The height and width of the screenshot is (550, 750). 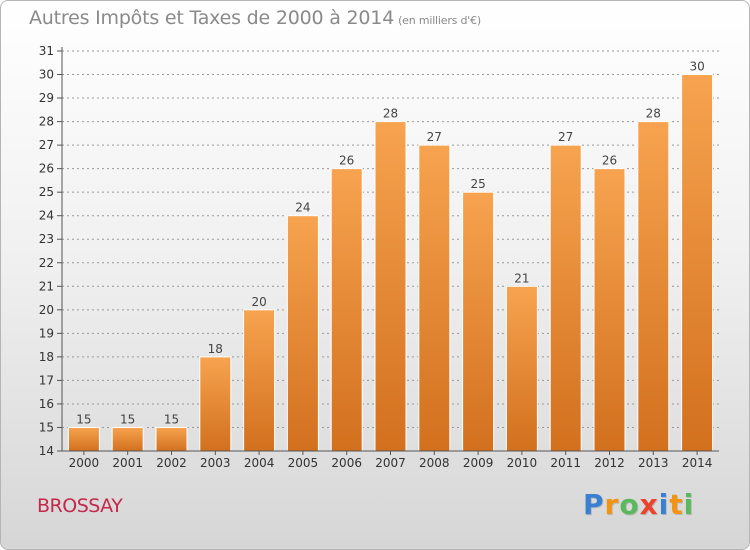 What do you see at coordinates (649, 504) in the screenshot?
I see `logo-letter: x` at bounding box center [649, 504].